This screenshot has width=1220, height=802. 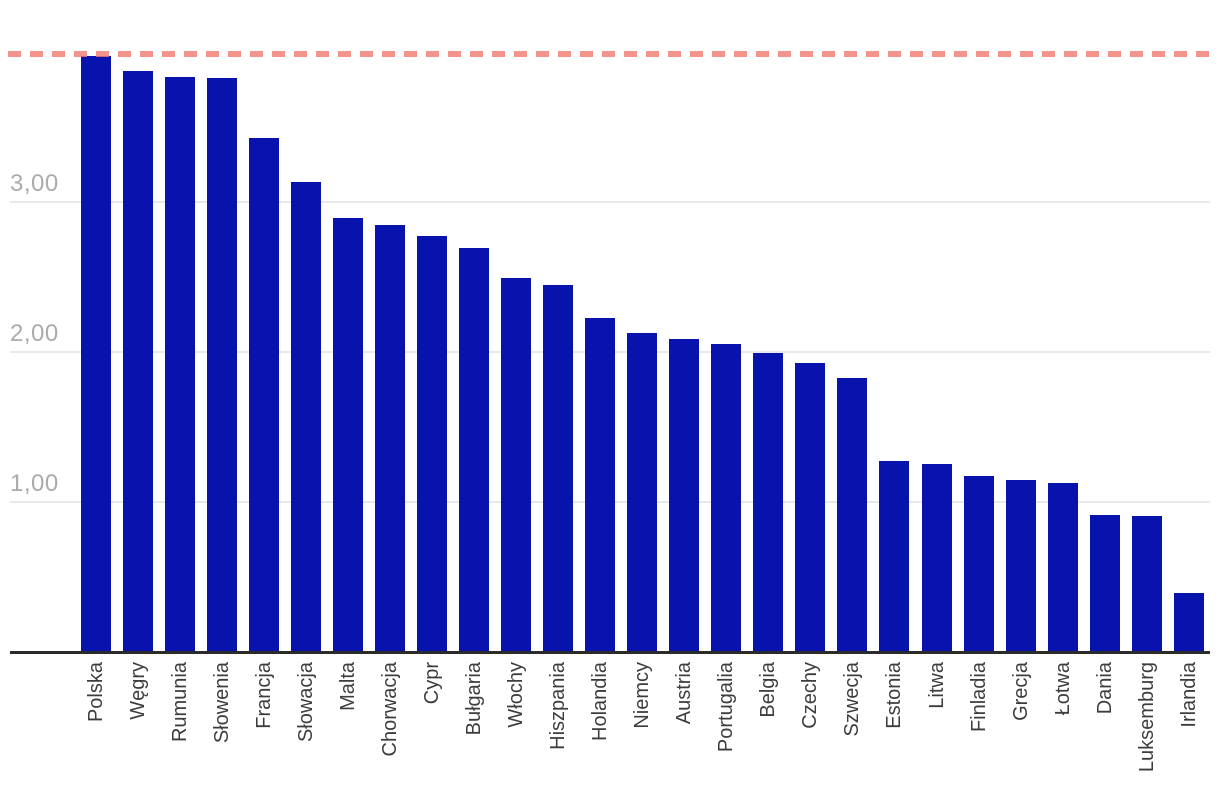 I want to click on x-tick-label: Belgia, so click(x=768, y=690).